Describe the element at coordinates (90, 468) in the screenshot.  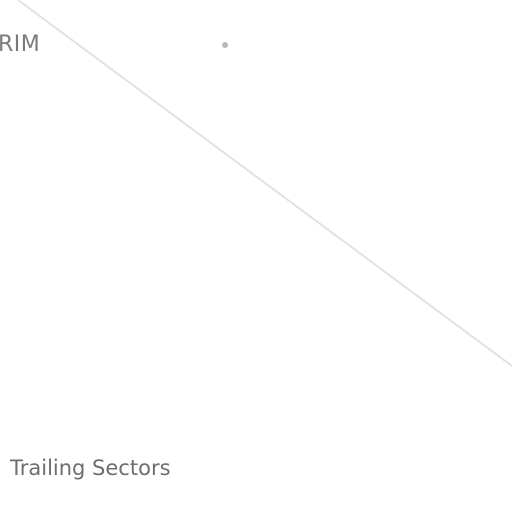
I see `trailing-sectors-title: Trailing Sectors` at that location.